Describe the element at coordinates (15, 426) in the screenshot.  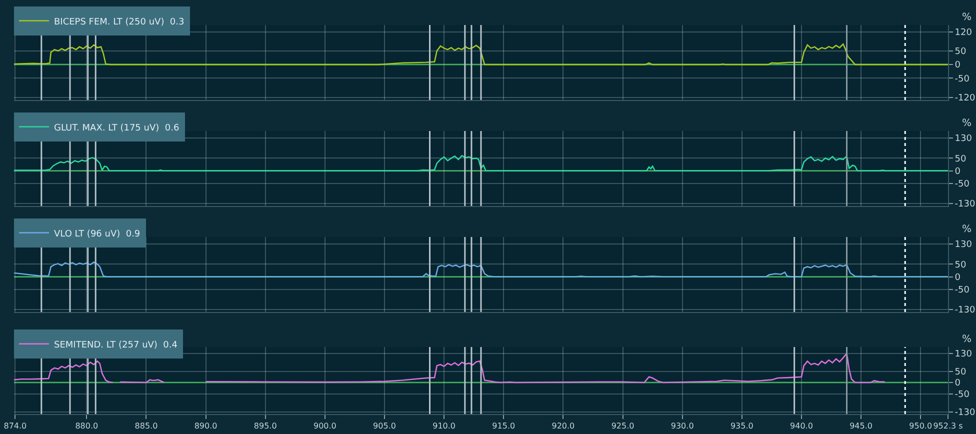
I see `x-tick-label: 874.0` at that location.